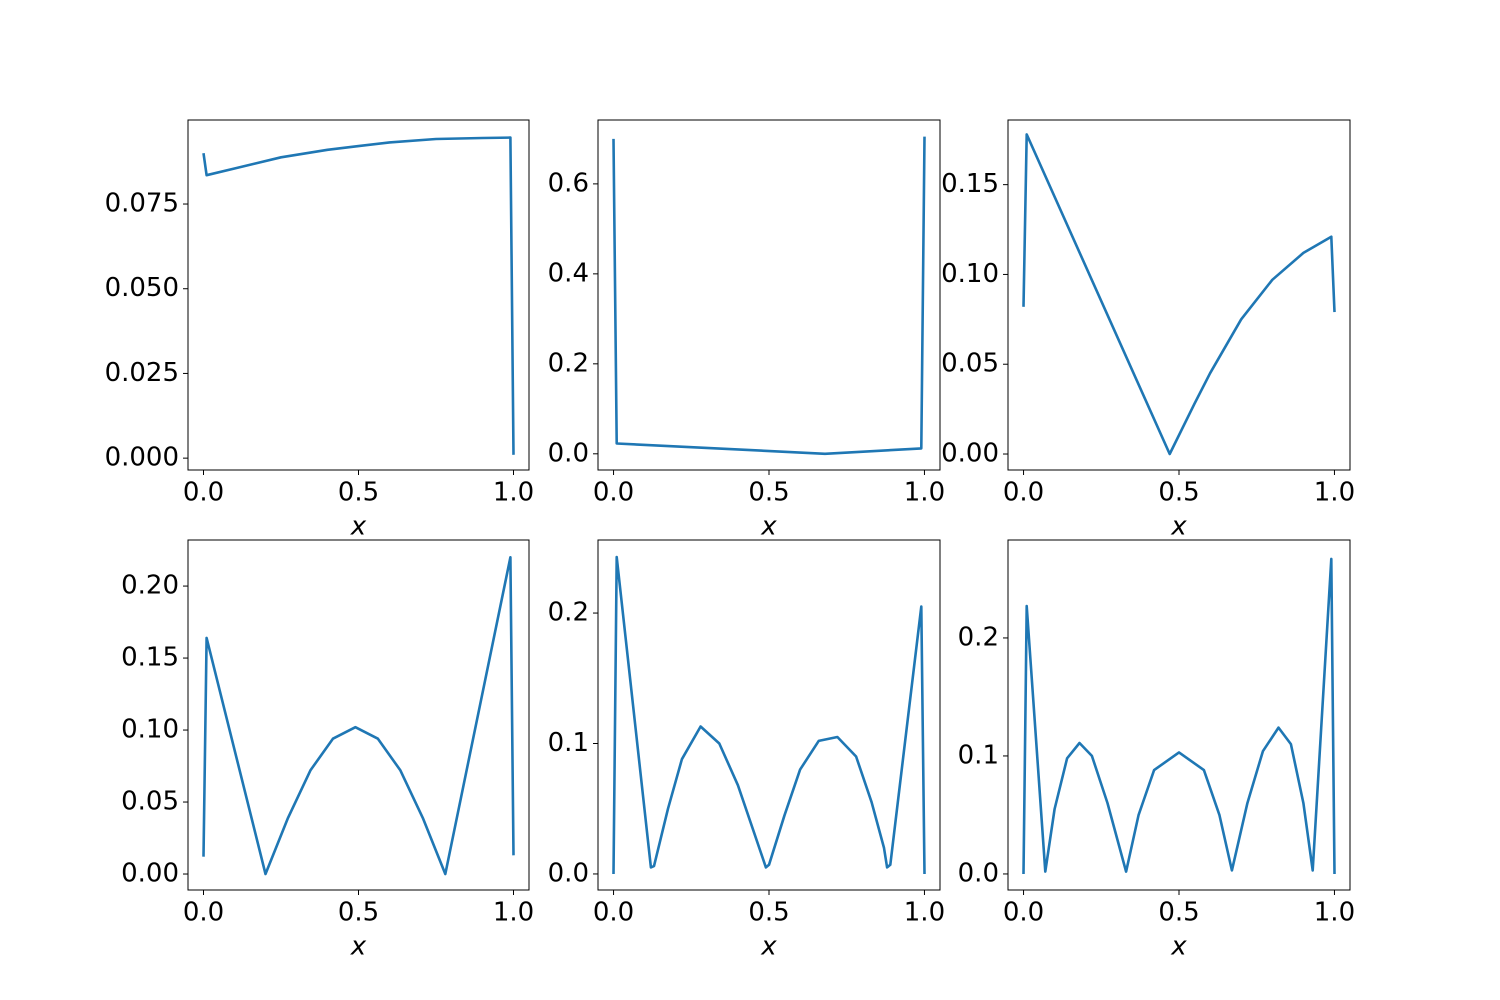 Image resolution: width=1500 pixels, height=1000 pixels. What do you see at coordinates (568, 273) in the screenshot?
I see `y-tick-label: 0.4` at bounding box center [568, 273].